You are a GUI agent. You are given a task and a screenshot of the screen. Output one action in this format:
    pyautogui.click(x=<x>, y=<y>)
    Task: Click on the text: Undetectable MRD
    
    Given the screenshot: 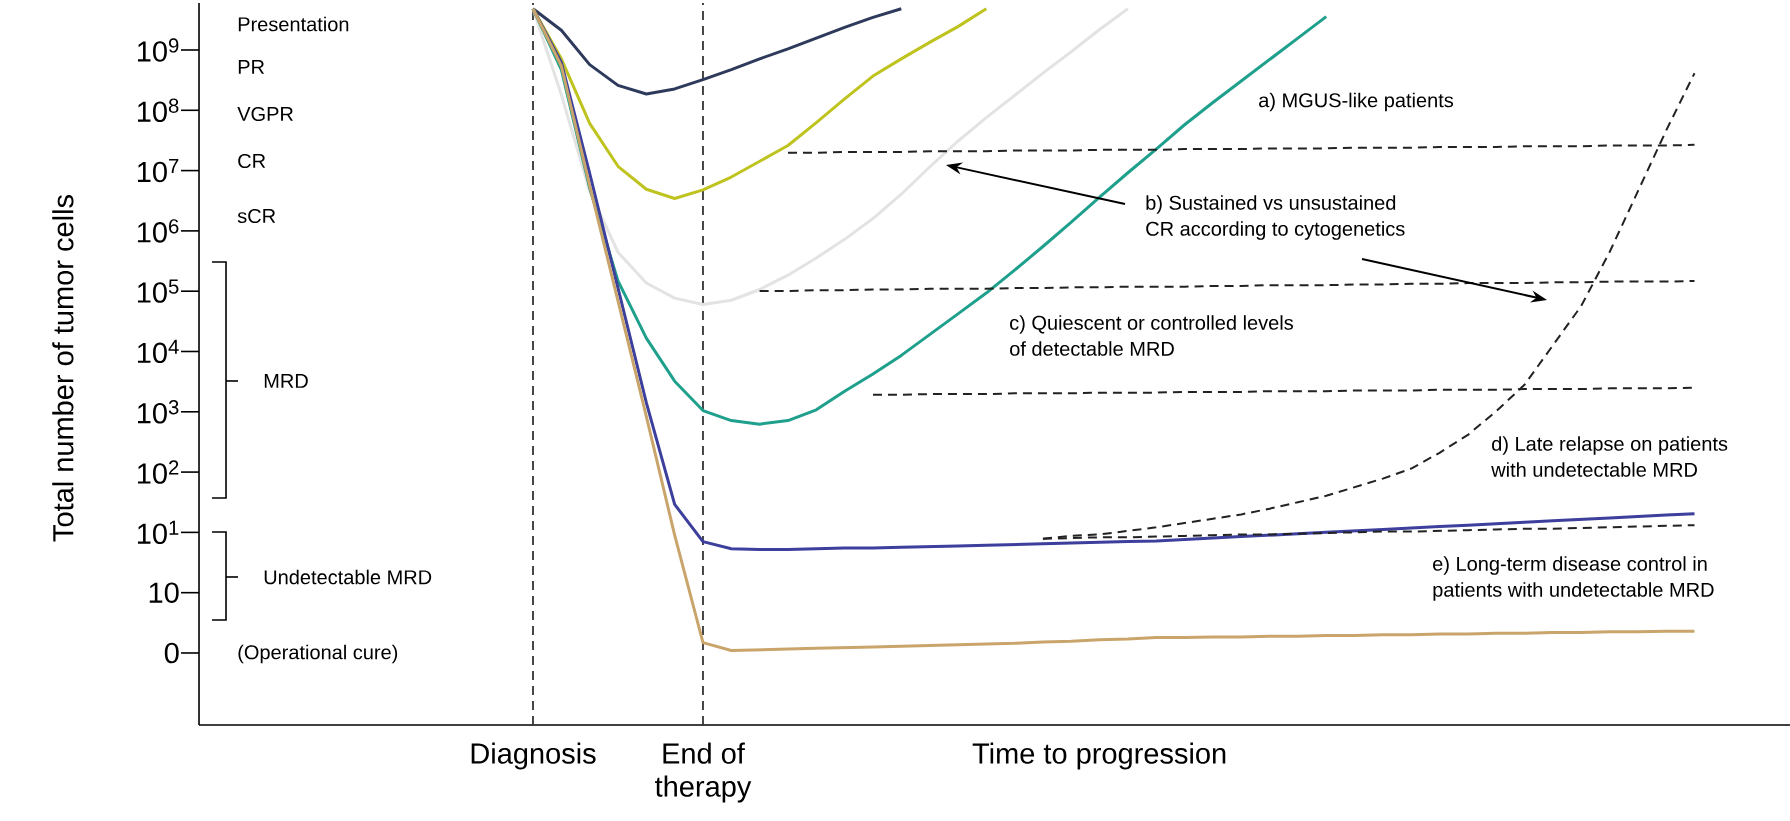 What is the action you would take?
    pyautogui.click(x=348, y=577)
    